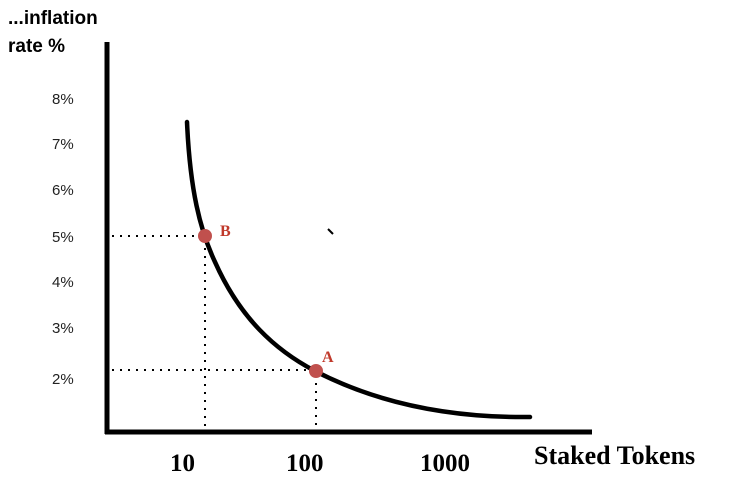 The width and height of the screenshot is (748, 499). I want to click on point-b-marker, so click(205, 236).